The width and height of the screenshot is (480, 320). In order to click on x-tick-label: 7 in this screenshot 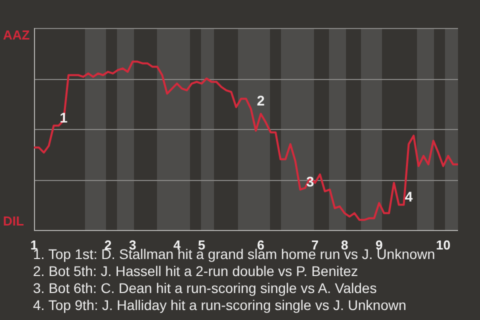, I will do `click(315, 244)`.